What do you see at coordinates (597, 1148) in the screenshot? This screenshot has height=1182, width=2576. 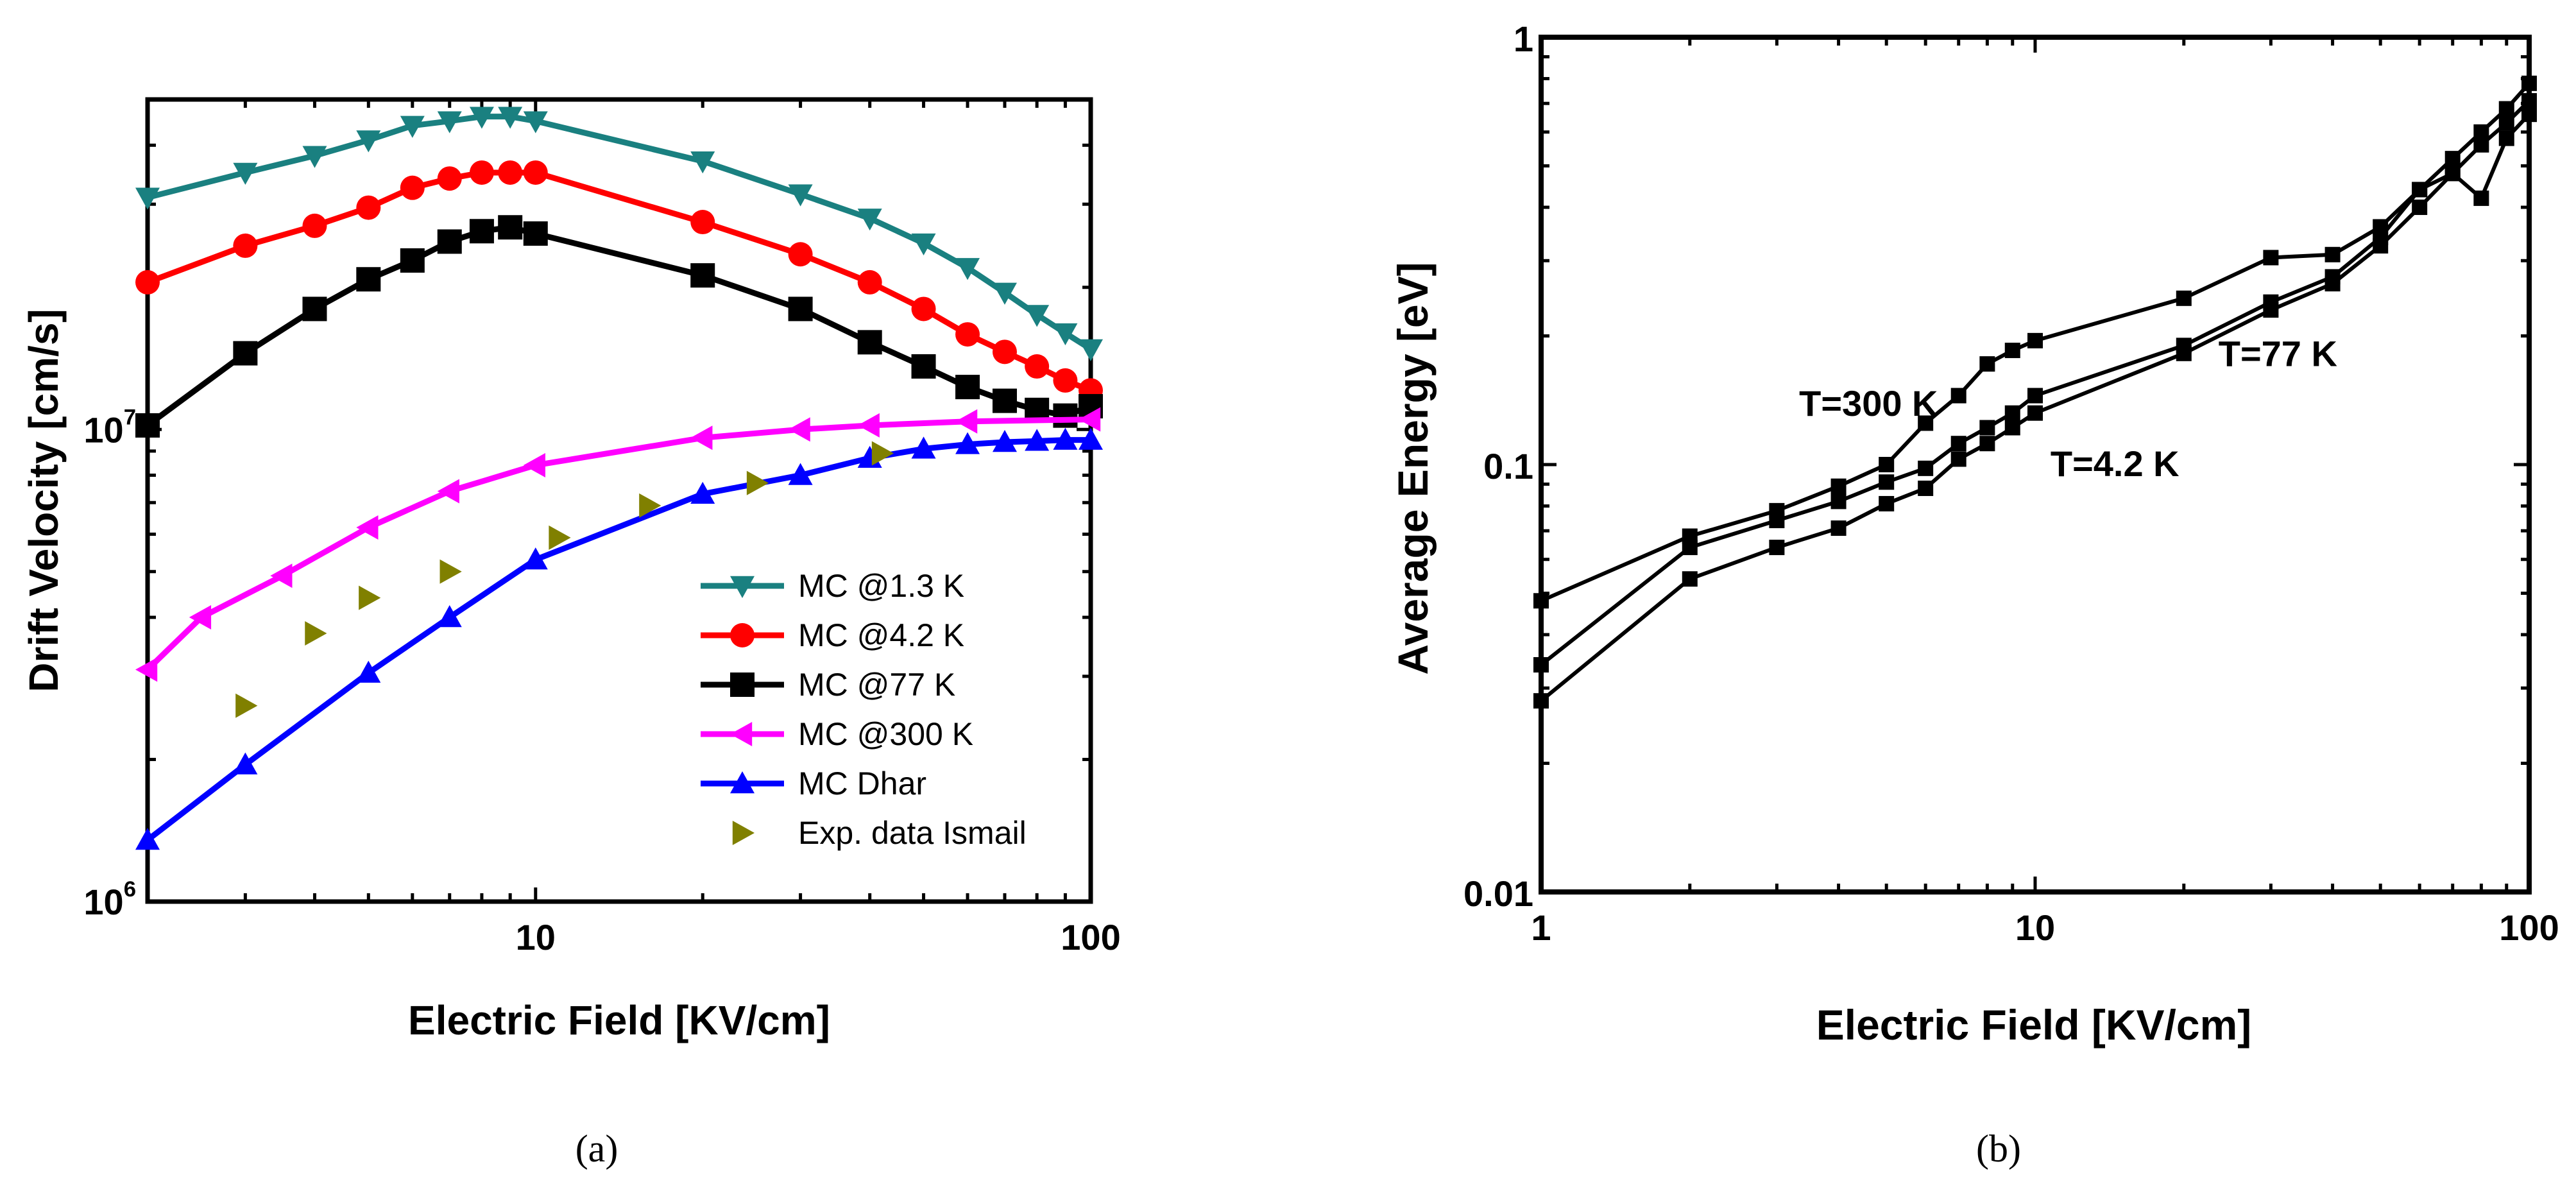 I see `chart-a-panel-label: (a)` at bounding box center [597, 1148].